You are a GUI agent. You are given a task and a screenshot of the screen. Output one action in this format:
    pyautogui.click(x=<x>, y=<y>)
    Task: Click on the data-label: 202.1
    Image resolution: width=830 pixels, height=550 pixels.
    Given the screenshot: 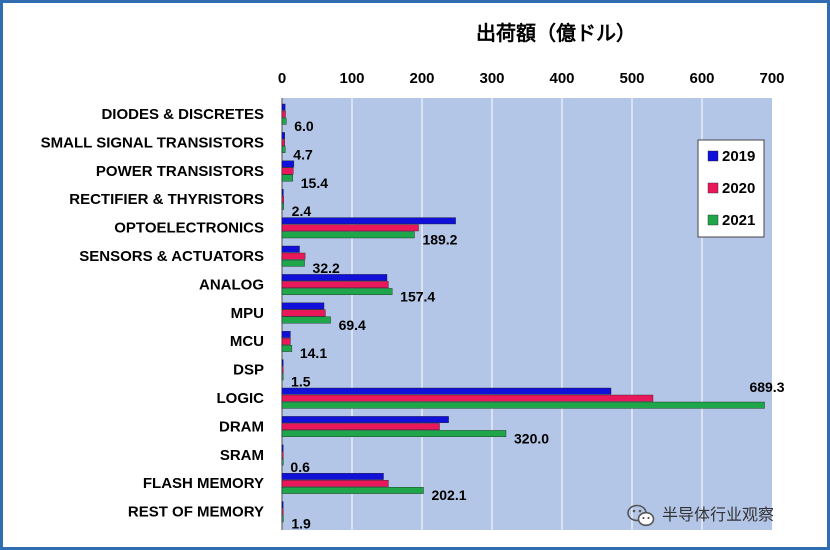 What is the action you would take?
    pyautogui.click(x=448, y=495)
    